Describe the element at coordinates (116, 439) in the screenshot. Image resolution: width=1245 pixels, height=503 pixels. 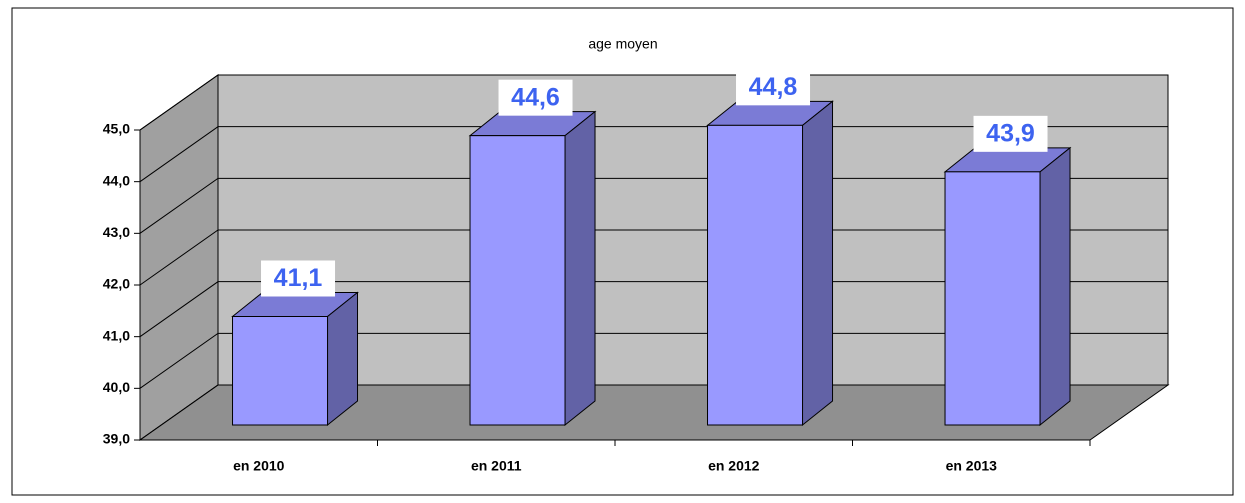
I see `y-tick-label: 39,0` at that location.